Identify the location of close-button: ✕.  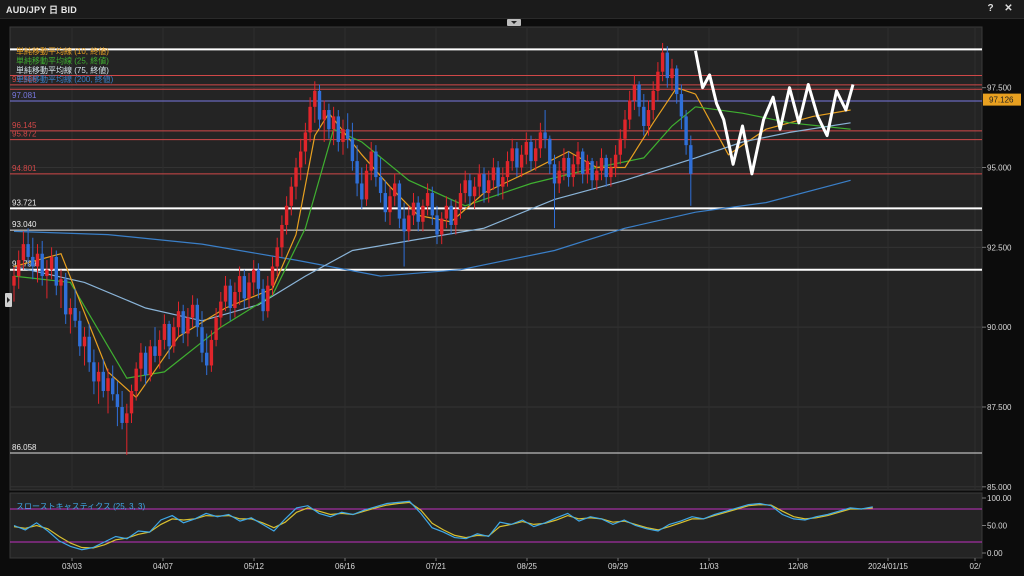
(1008, 8).